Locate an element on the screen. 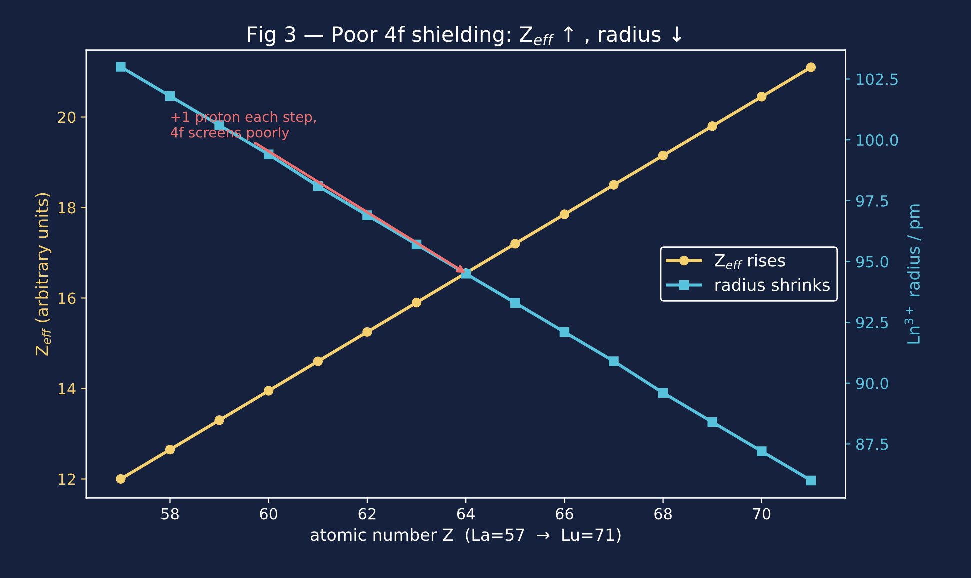  x-tick-label: 70 is located at coordinates (762, 514).